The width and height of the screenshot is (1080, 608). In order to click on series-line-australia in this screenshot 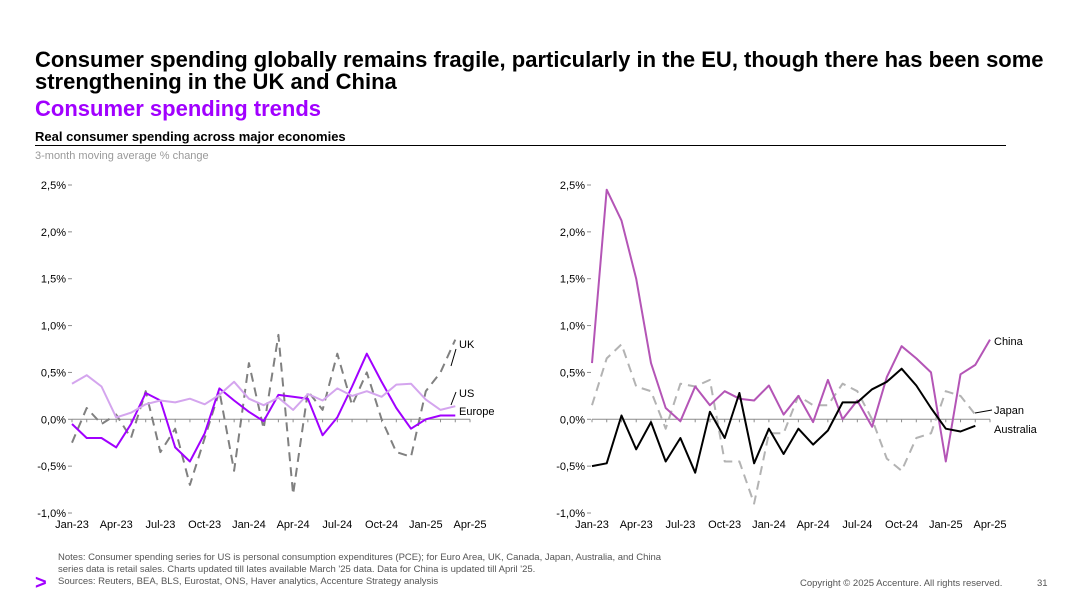, I will do `click(784, 424)`.